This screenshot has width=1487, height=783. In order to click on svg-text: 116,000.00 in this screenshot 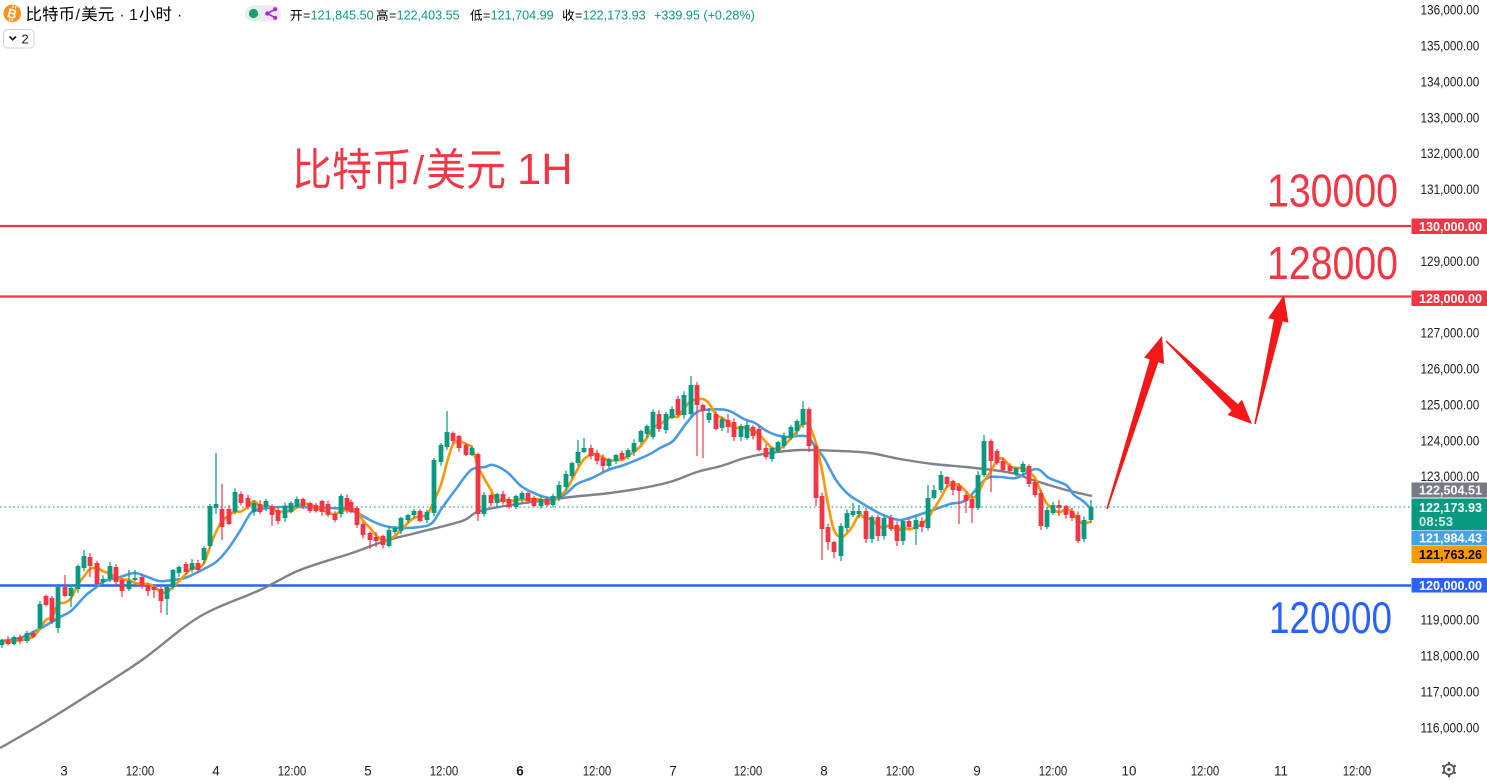, I will do `click(1450, 727)`.